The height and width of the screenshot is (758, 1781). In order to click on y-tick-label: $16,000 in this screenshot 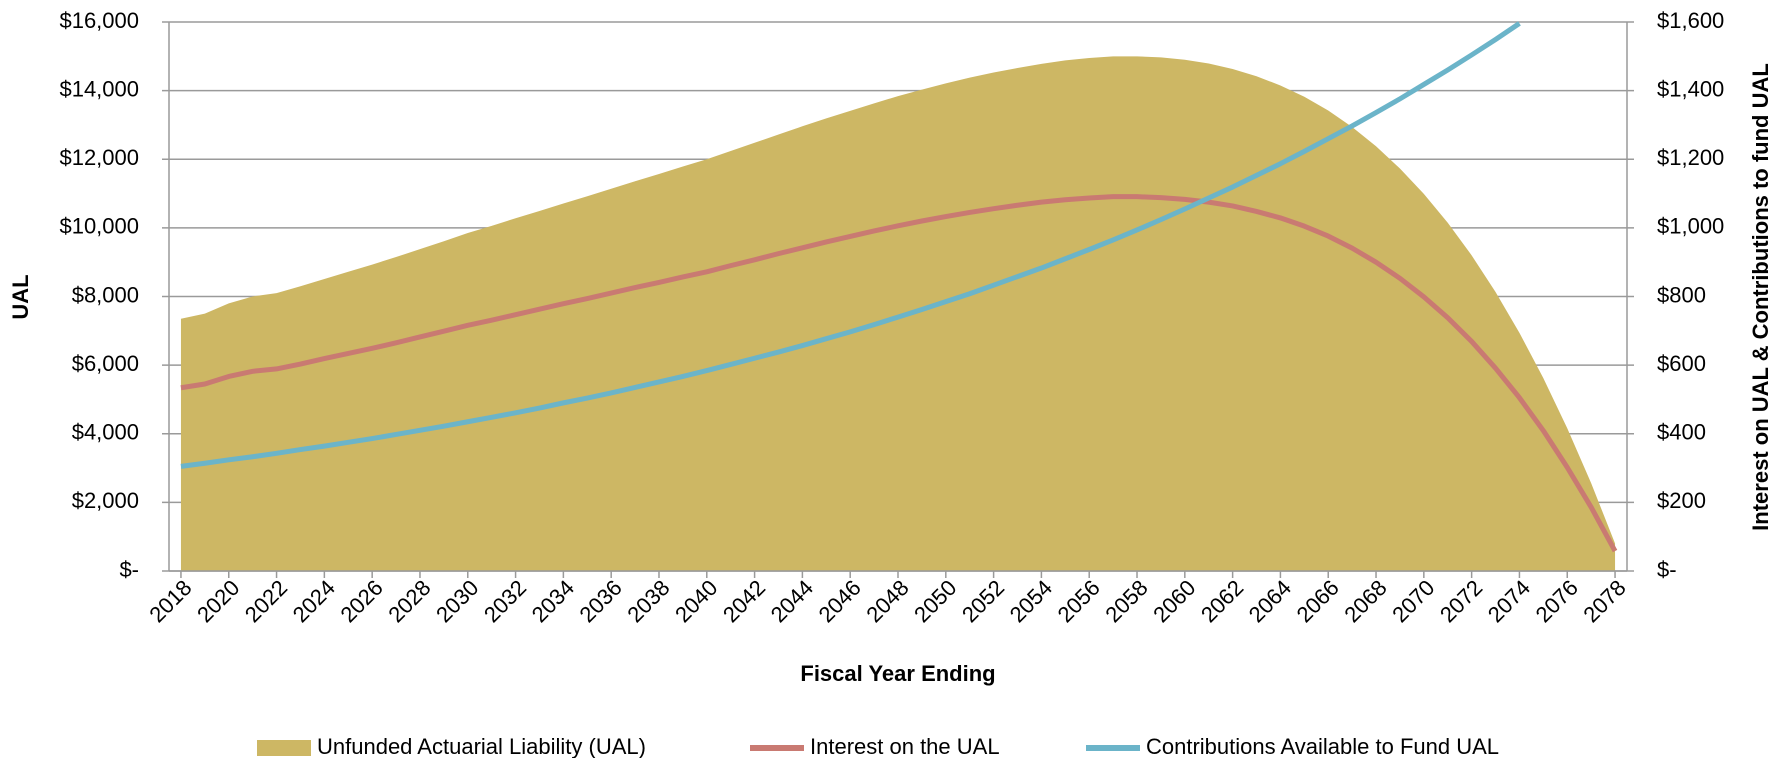, I will do `click(99, 20)`.